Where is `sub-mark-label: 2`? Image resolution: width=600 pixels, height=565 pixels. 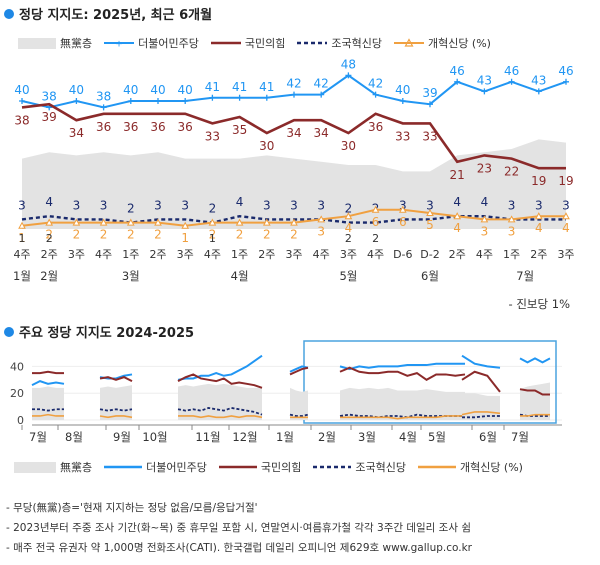
sub-mark-label: 2 is located at coordinates (348, 238).